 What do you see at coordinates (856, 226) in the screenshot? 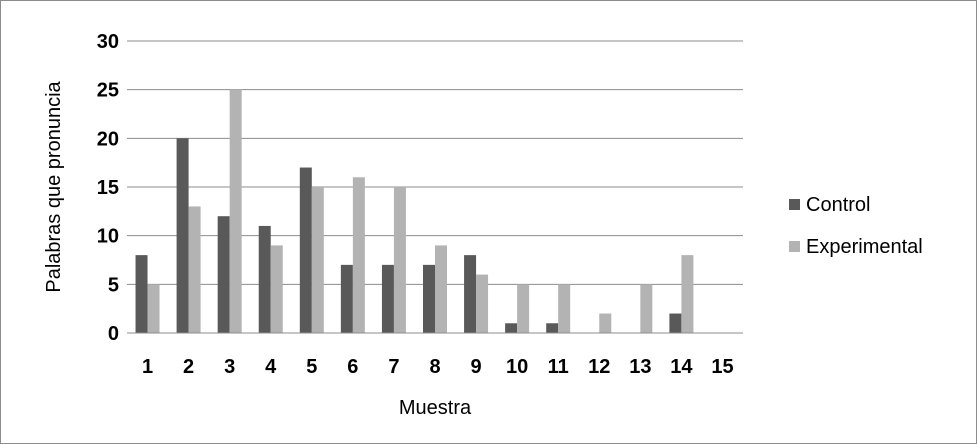
I see `legend: Control Experimental` at bounding box center [856, 226].